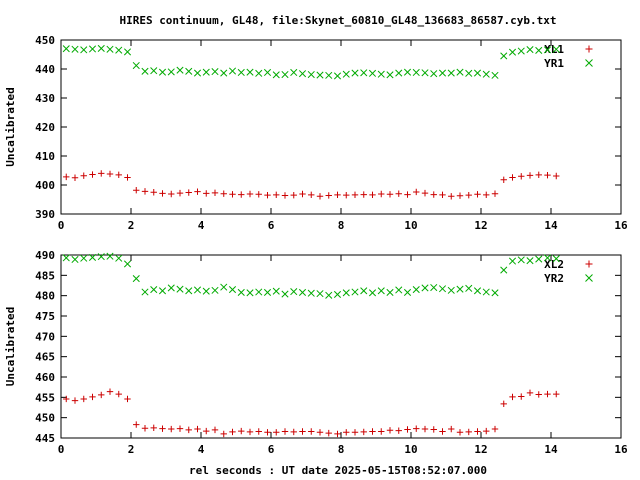 The width and height of the screenshot is (640, 480). Describe the element at coordinates (45, 69) in the screenshot. I see `y-tick-label: 440` at that location.